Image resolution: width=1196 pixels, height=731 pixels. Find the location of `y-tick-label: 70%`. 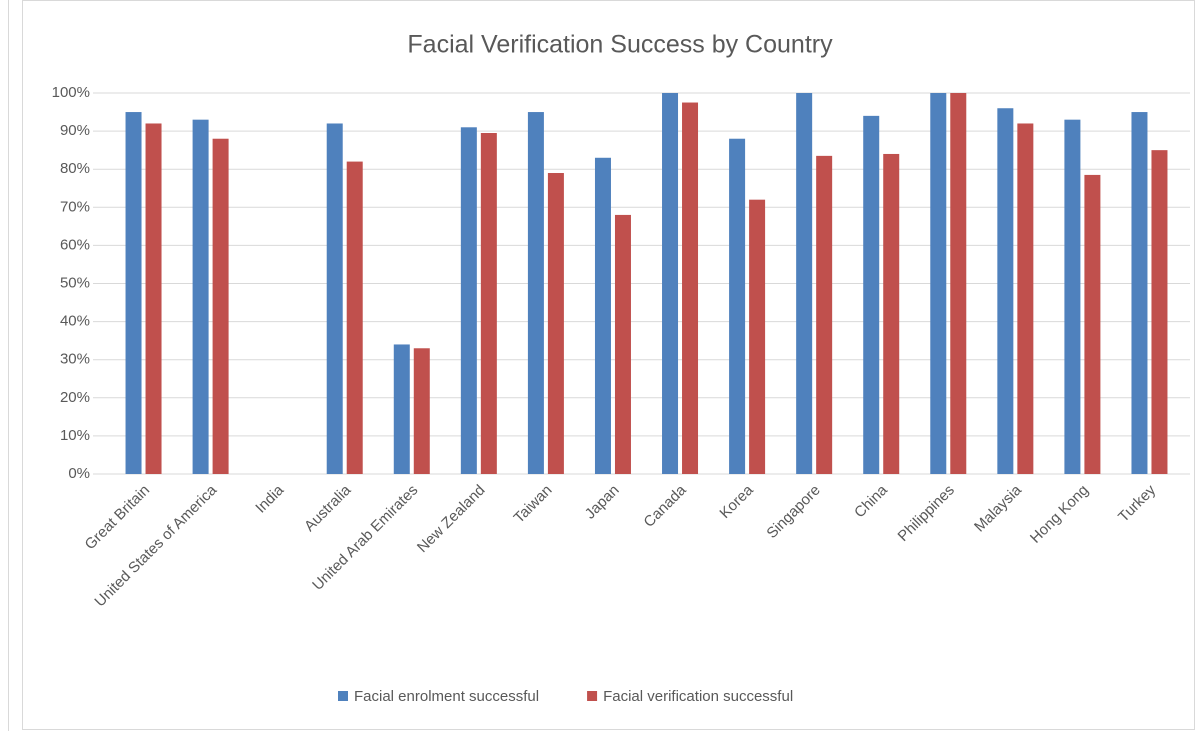

y-tick-label: 70% is located at coordinates (75, 206).